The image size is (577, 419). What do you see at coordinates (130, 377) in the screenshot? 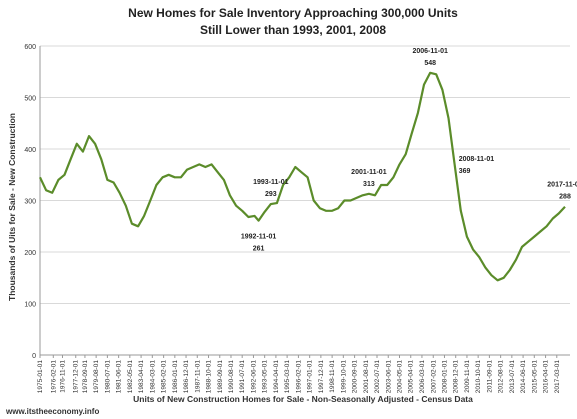
I see `x-tick-label: 1982-05-01` at bounding box center [130, 377].